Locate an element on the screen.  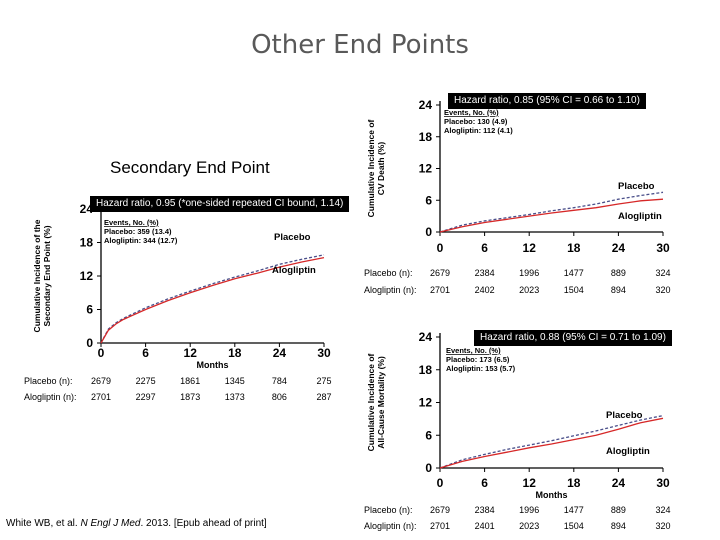
at-risk-value: 894 is located at coordinates (618, 290).